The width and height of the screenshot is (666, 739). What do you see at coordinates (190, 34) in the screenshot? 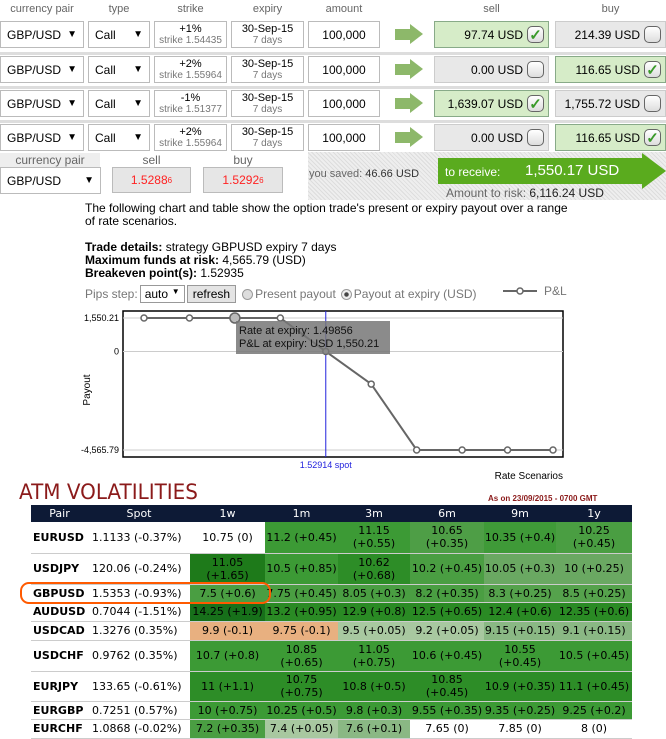
I see `strike-field: +1% strike 1.54435` at bounding box center [190, 34].